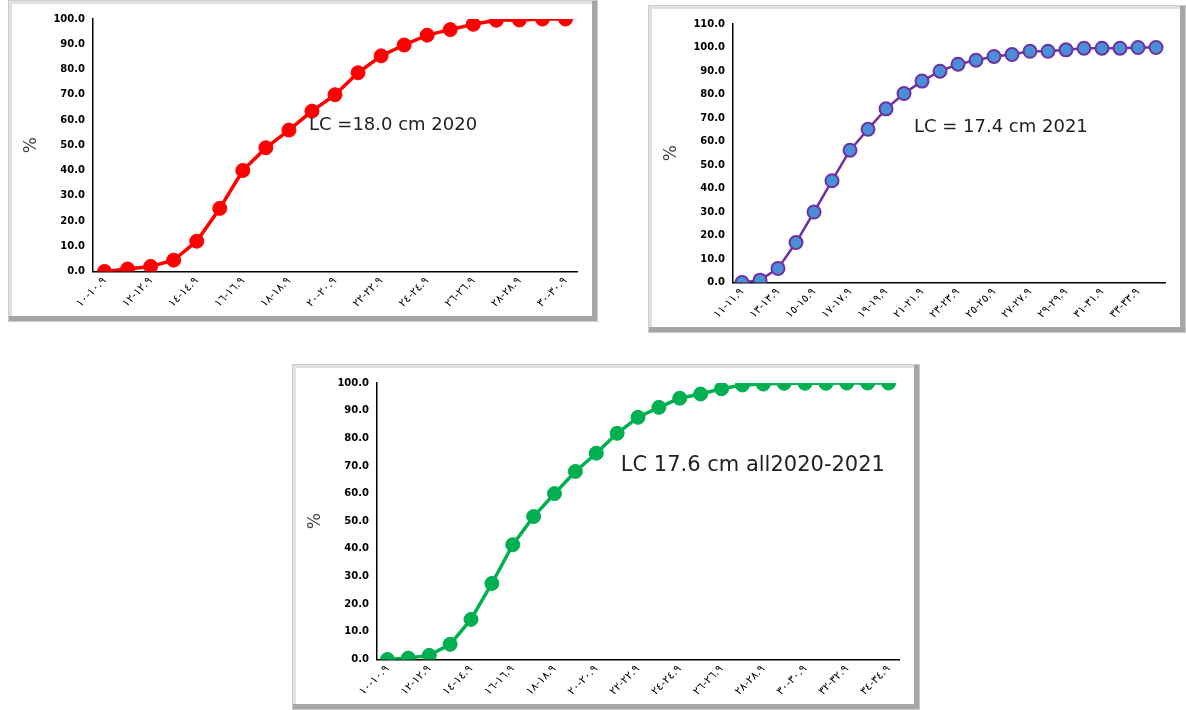 This screenshot has width=1186, height=710. Describe the element at coordinates (460, 292) in the screenshot. I see `x-tick-label: ٢٦.٩-٢٦` at that location.